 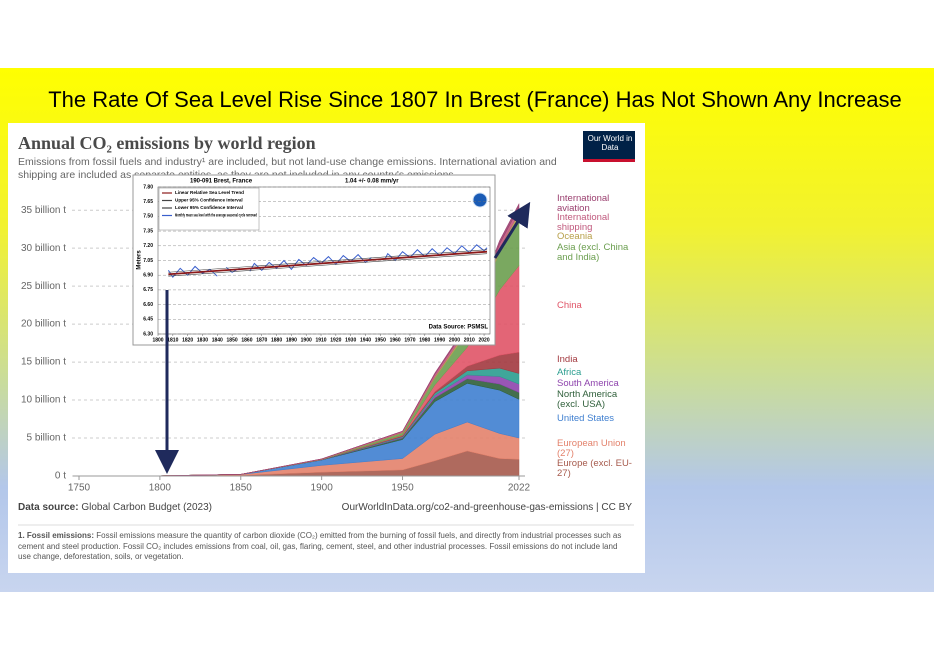 What do you see at coordinates (148, 305) in the screenshot?
I see `y-tick-label: 6.60` at bounding box center [148, 305].